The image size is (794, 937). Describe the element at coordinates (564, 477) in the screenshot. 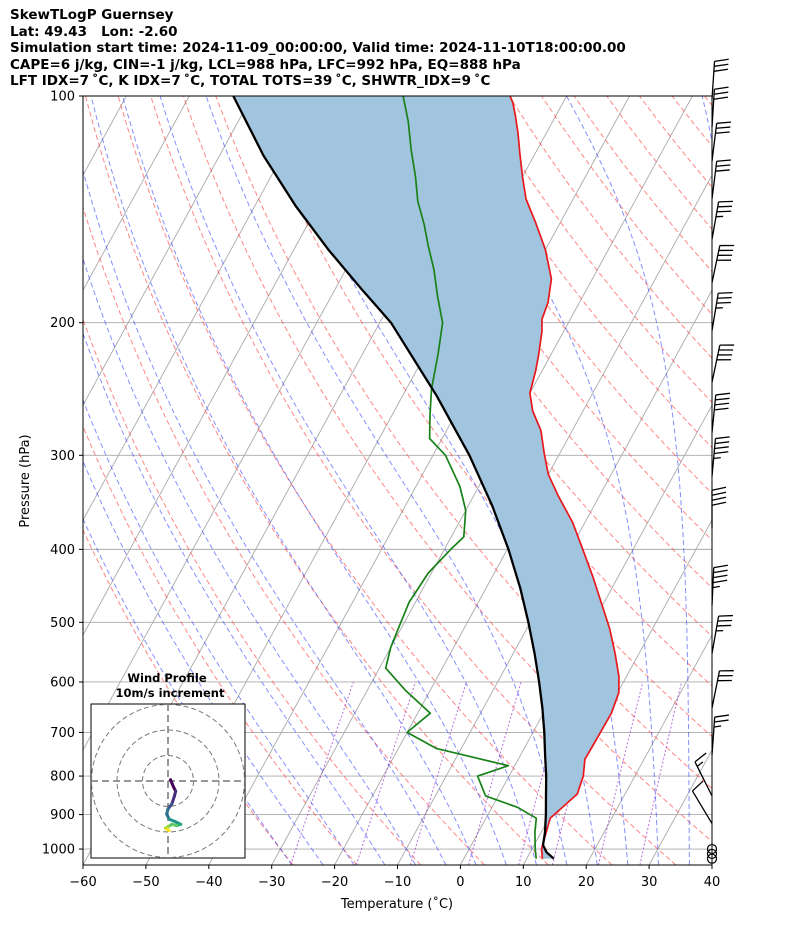

I see `temperature-line` at that location.